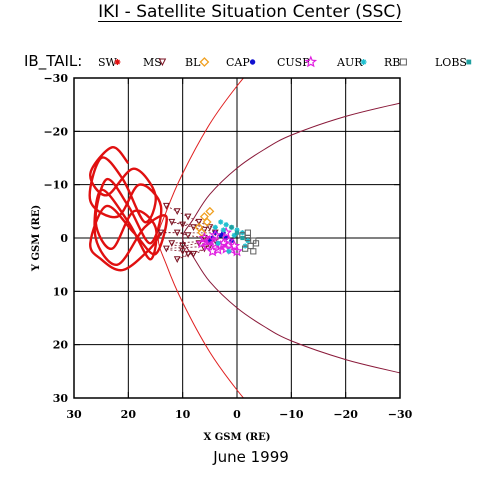 The height and width of the screenshot is (500, 500). Describe the element at coordinates (252, 62) in the screenshot. I see `cap-marker-icon` at that location.